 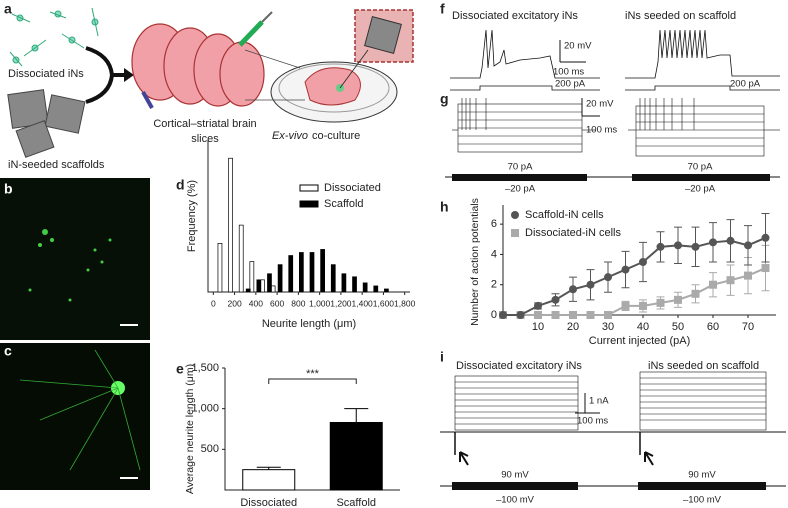 I want to click on label: Ex-vivo, so click(x=290, y=136).